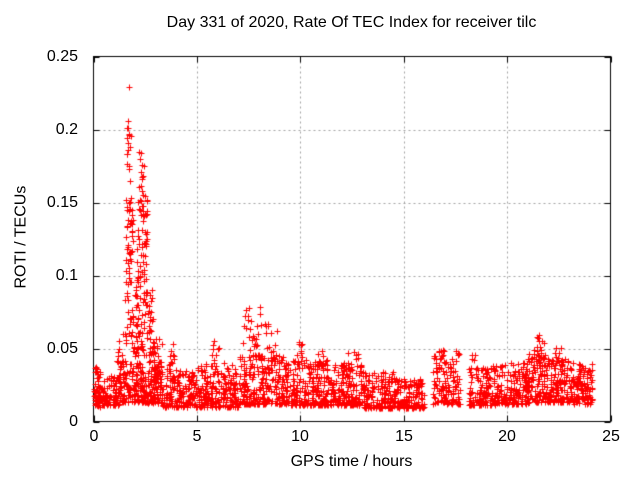 This screenshot has height=480, width=640. Describe the element at coordinates (62, 56) in the screenshot. I see `y-tick-label: 0.25` at that location.